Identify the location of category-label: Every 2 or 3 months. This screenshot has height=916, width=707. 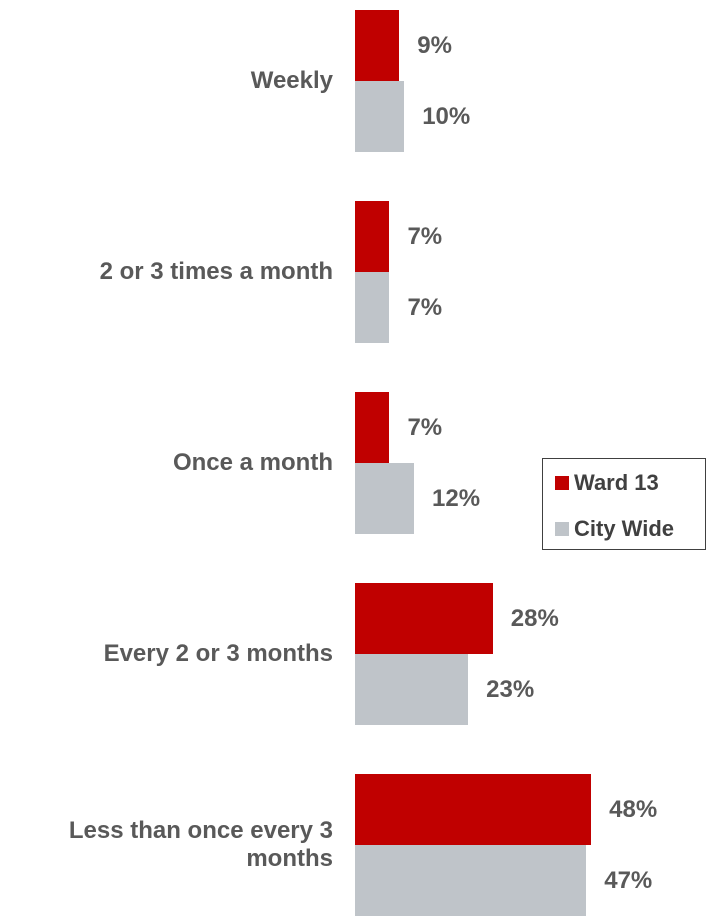
(218, 653).